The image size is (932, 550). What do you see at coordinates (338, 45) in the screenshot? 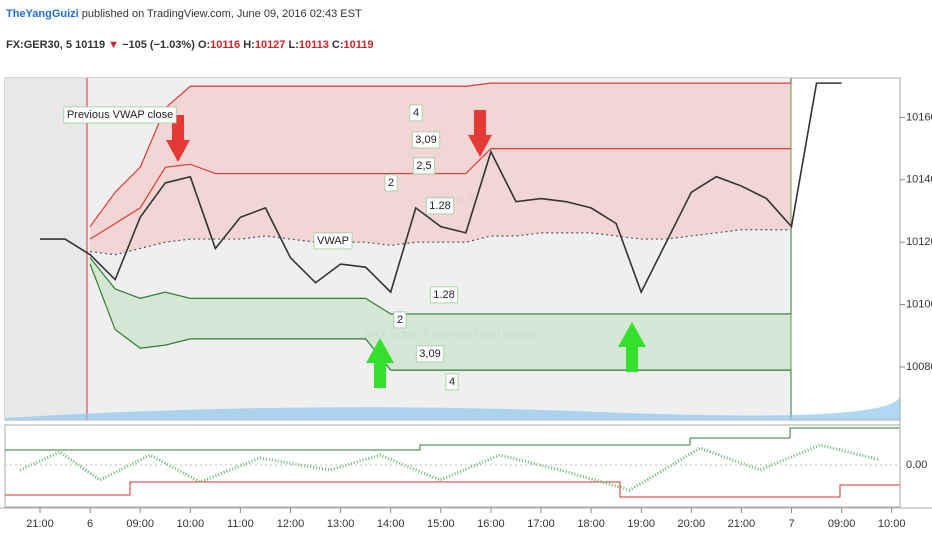
I see `close-label: C:` at bounding box center [338, 45].